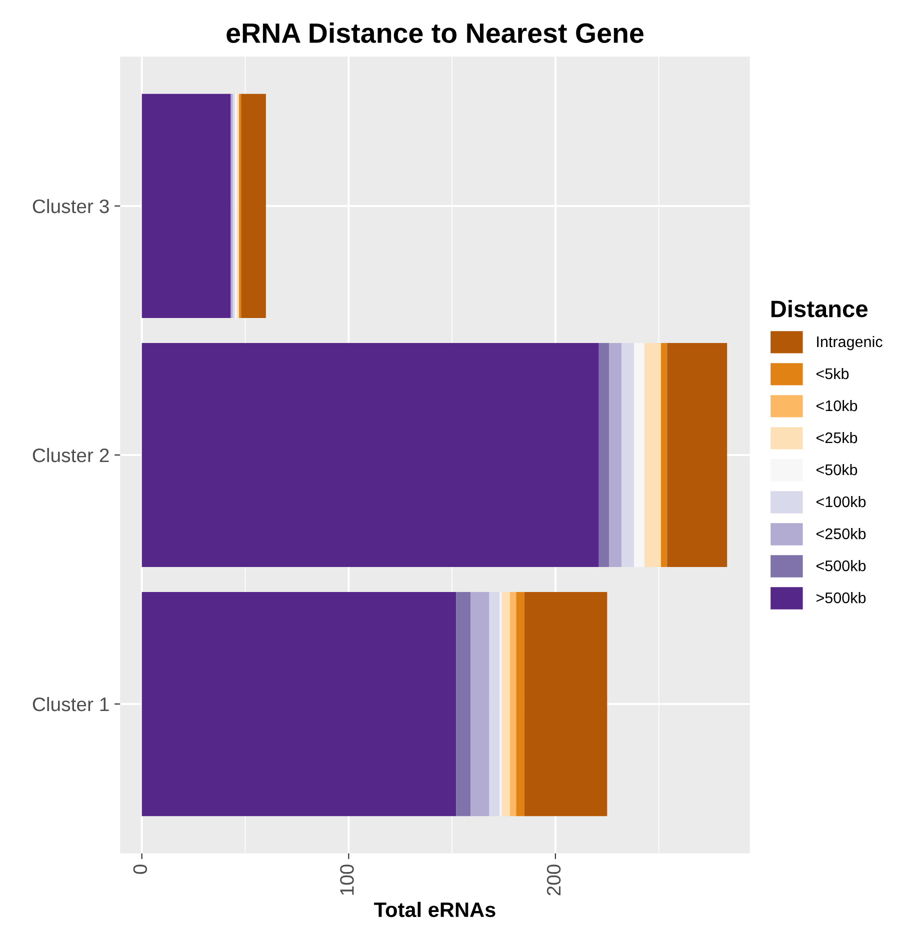  Describe the element at coordinates (841, 598) in the screenshot. I see `legend-label: >500kb` at that location.